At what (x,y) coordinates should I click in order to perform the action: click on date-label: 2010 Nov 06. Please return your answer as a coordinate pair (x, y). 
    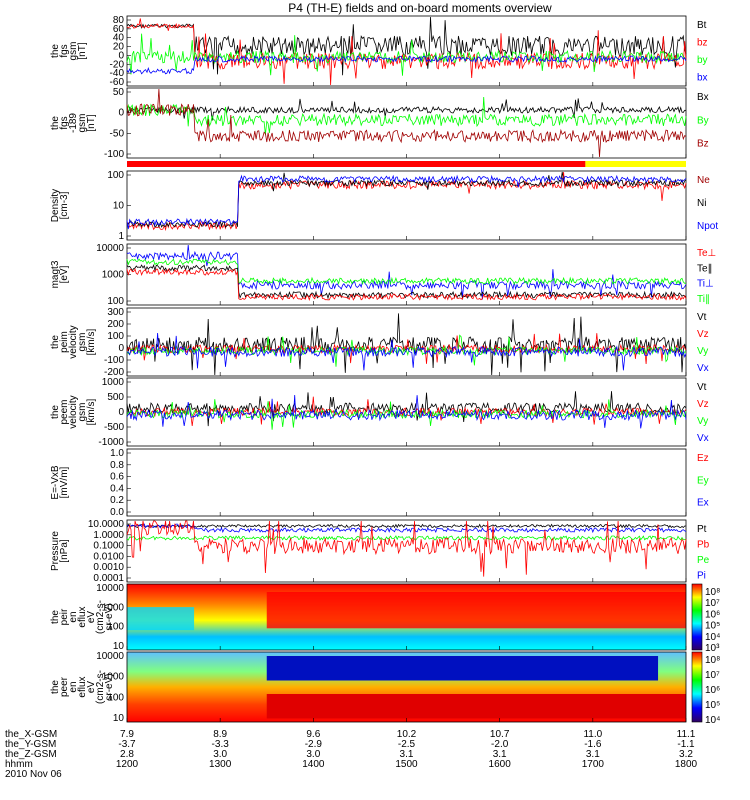
    Looking at the image, I should click on (33, 774).